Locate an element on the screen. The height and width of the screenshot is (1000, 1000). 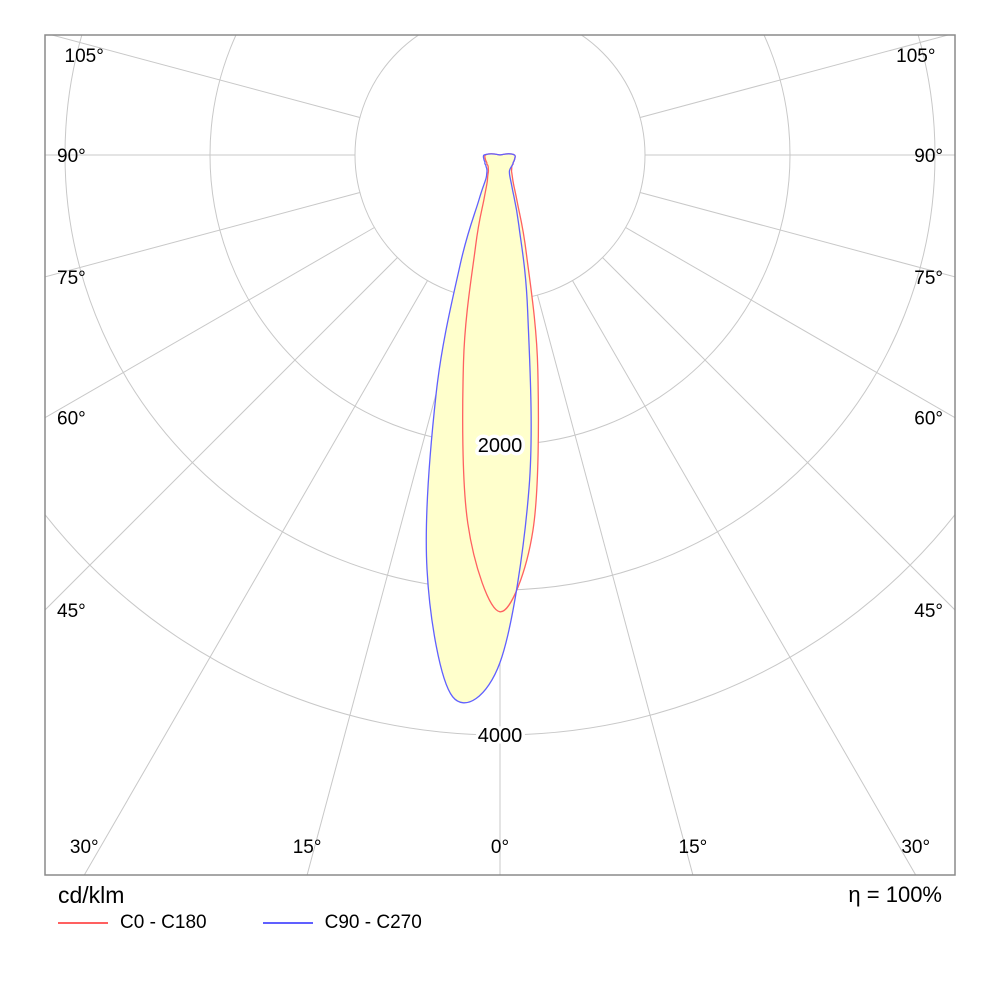
angle-label-right-105: 105° is located at coordinates (915, 56).